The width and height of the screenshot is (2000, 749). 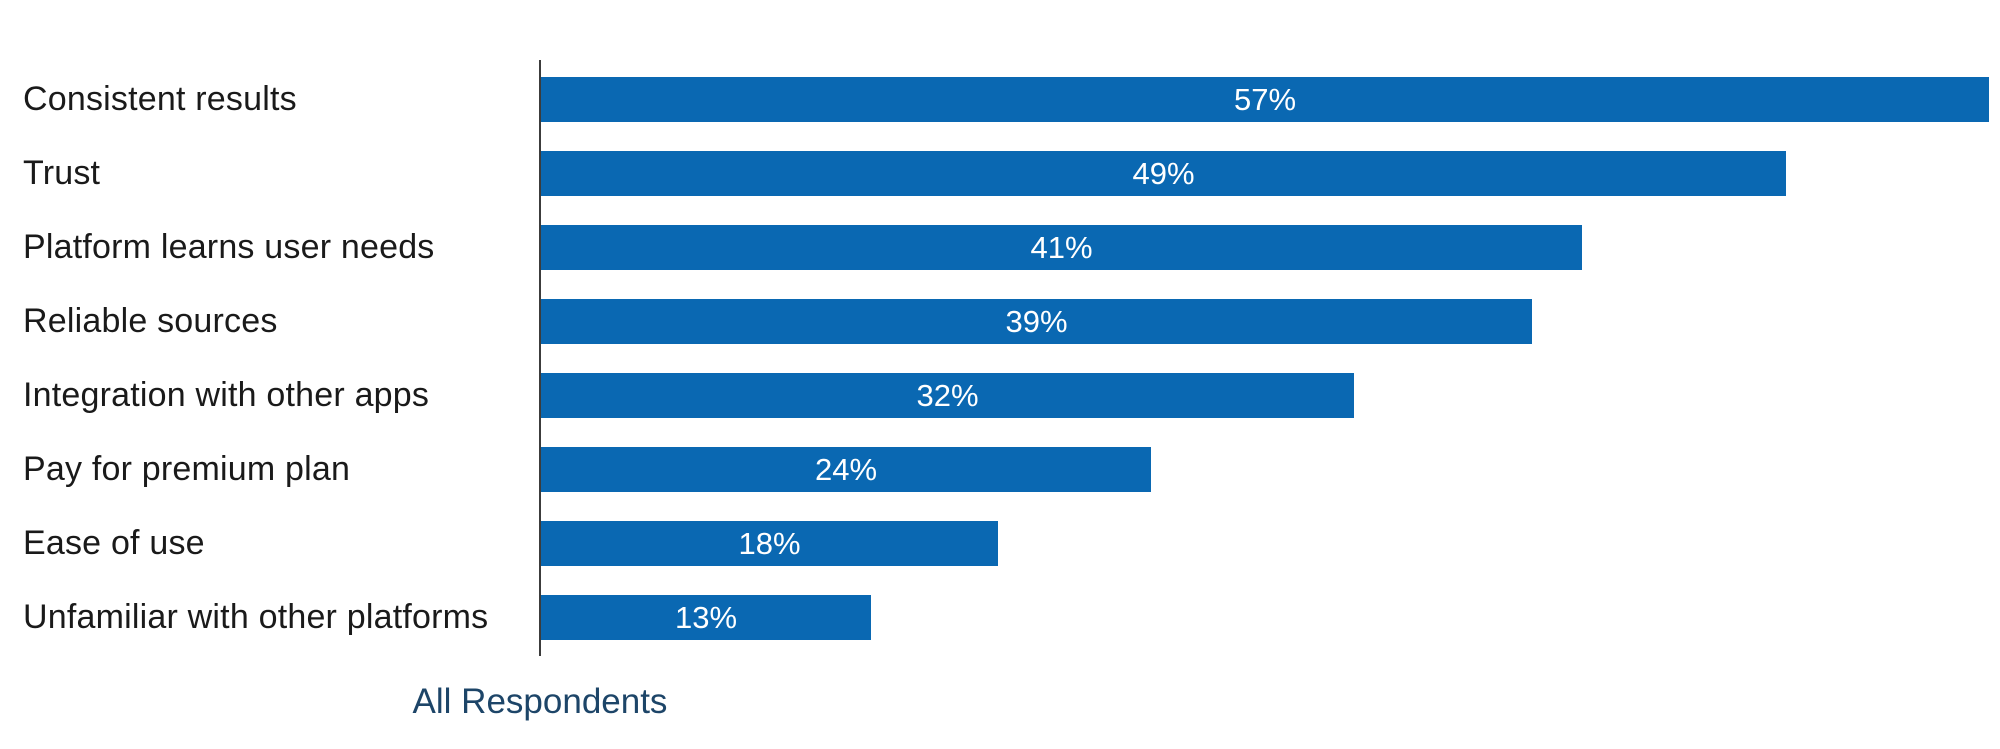 I want to click on bar: 41%, so click(x=1061, y=247).